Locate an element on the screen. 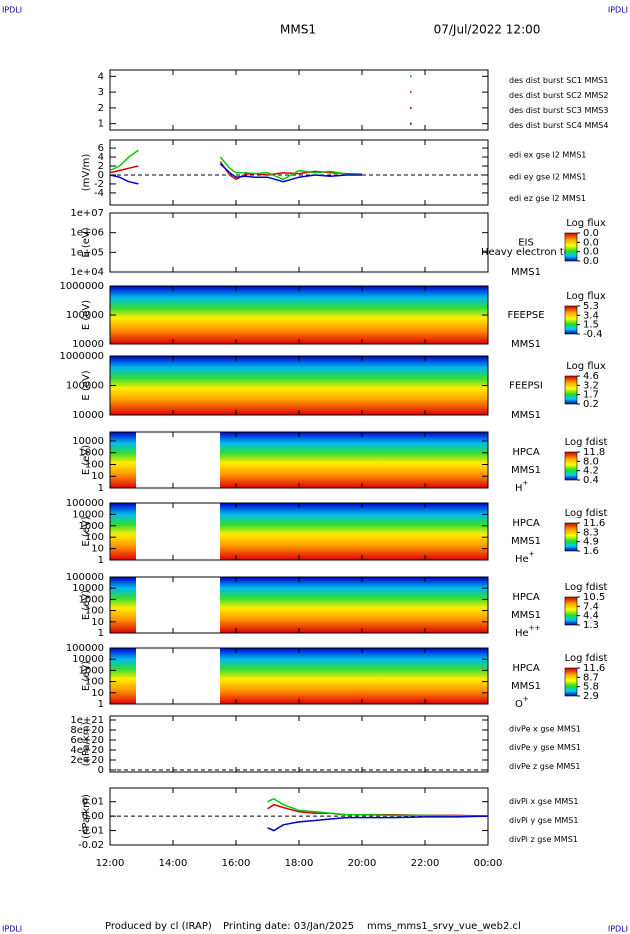  y-tick-label: 0.01 is located at coordinates (93, 802).